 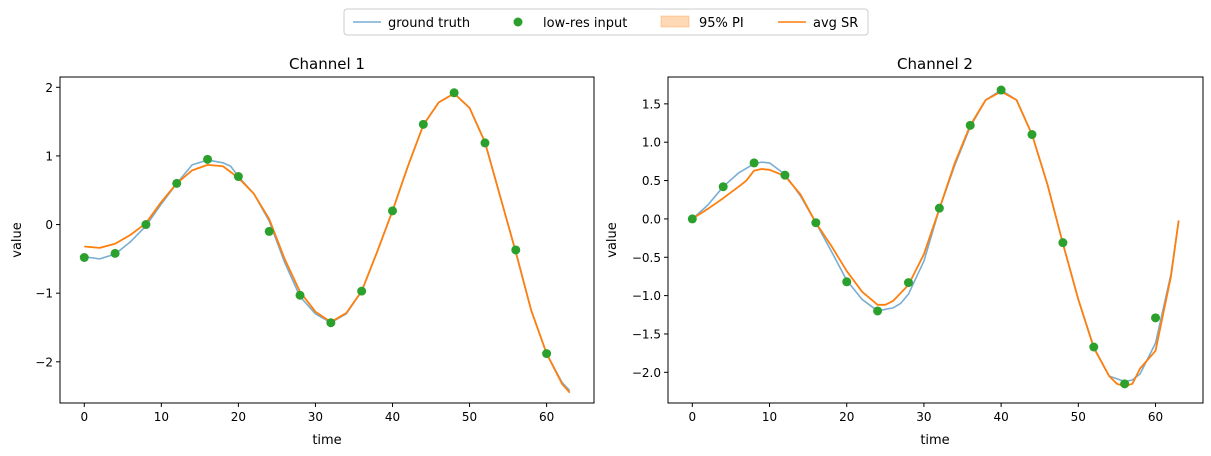 What do you see at coordinates (585, 23) in the screenshot?
I see `legend-low-res-input-label: low-res input` at bounding box center [585, 23].